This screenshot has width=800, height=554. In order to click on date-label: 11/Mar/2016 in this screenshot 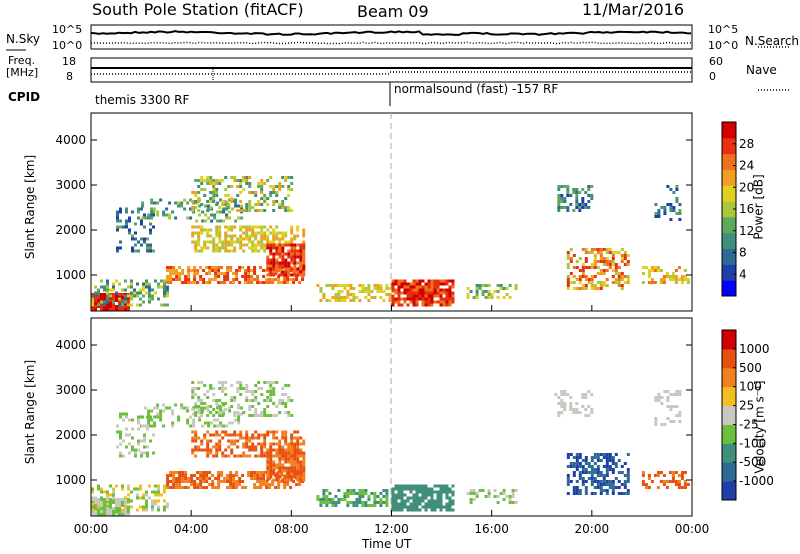, I will do `click(633, 9)`.